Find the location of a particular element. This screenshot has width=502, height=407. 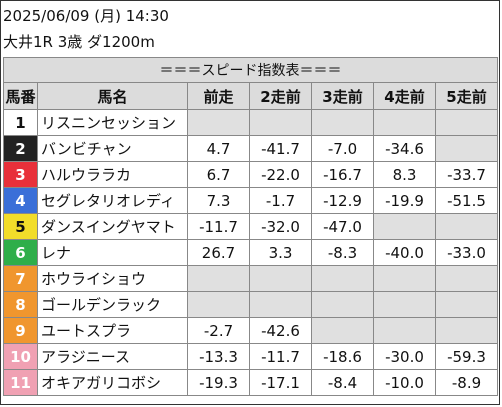

col-header-5-races-ago: 5走前 is located at coordinates (466, 96).